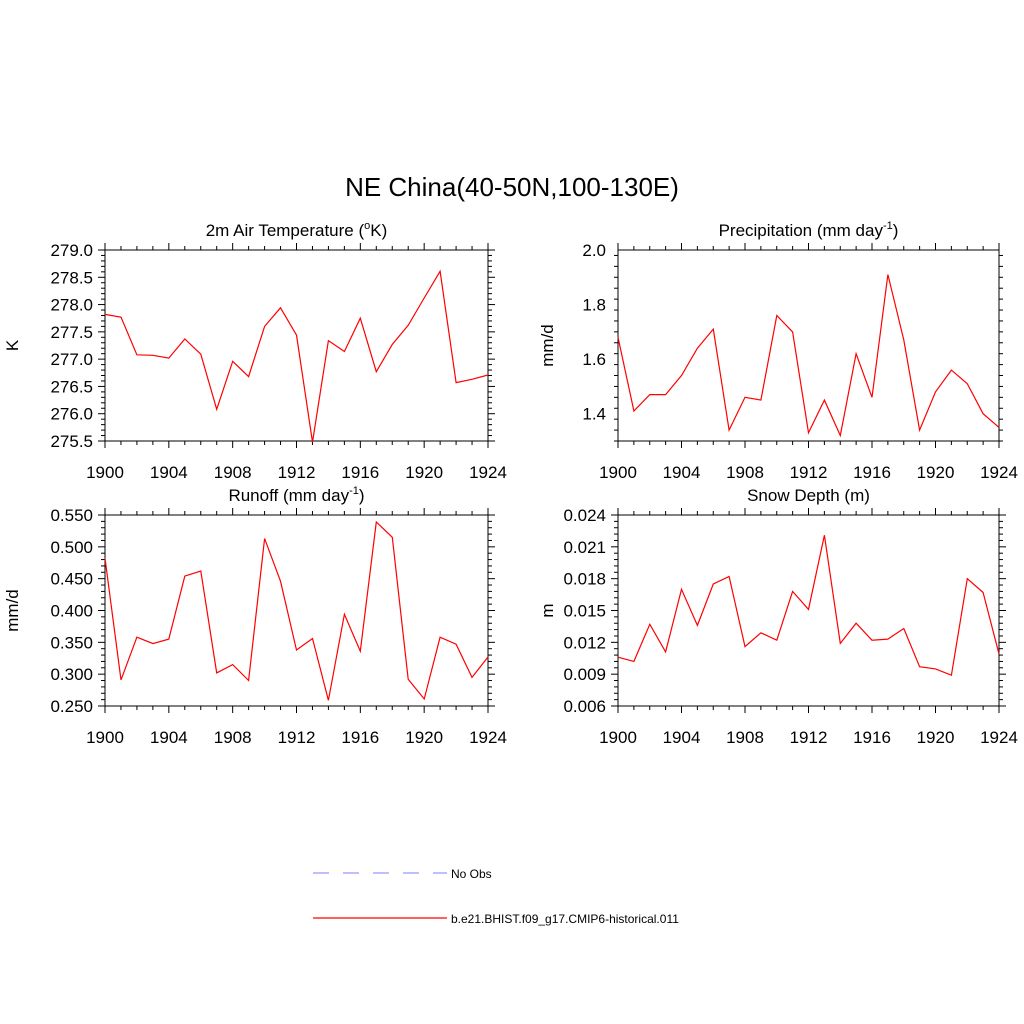 The height and width of the screenshot is (1024, 1024). I want to click on x-tick-label: 1912, so click(297, 472).